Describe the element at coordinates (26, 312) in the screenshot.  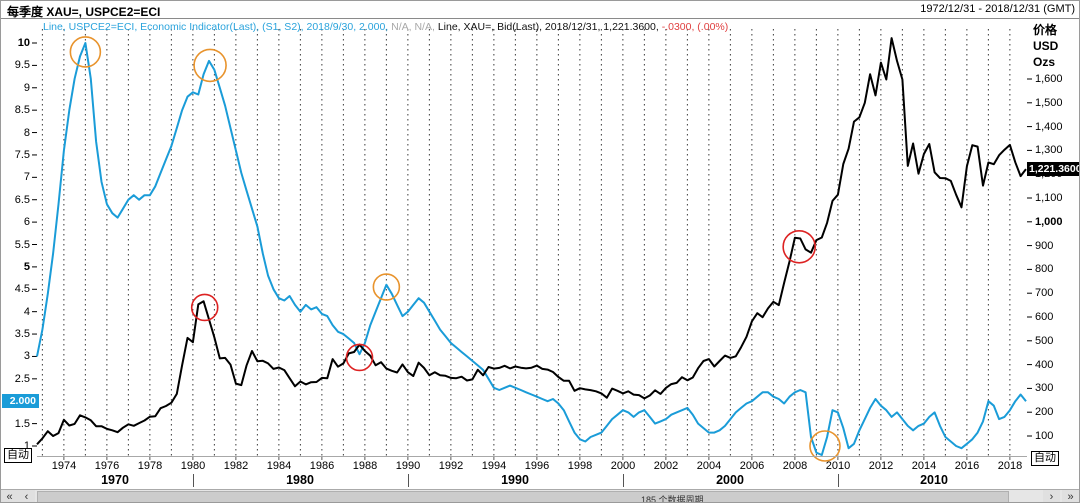
I see `left-axis-tick-label: 4` at that location.